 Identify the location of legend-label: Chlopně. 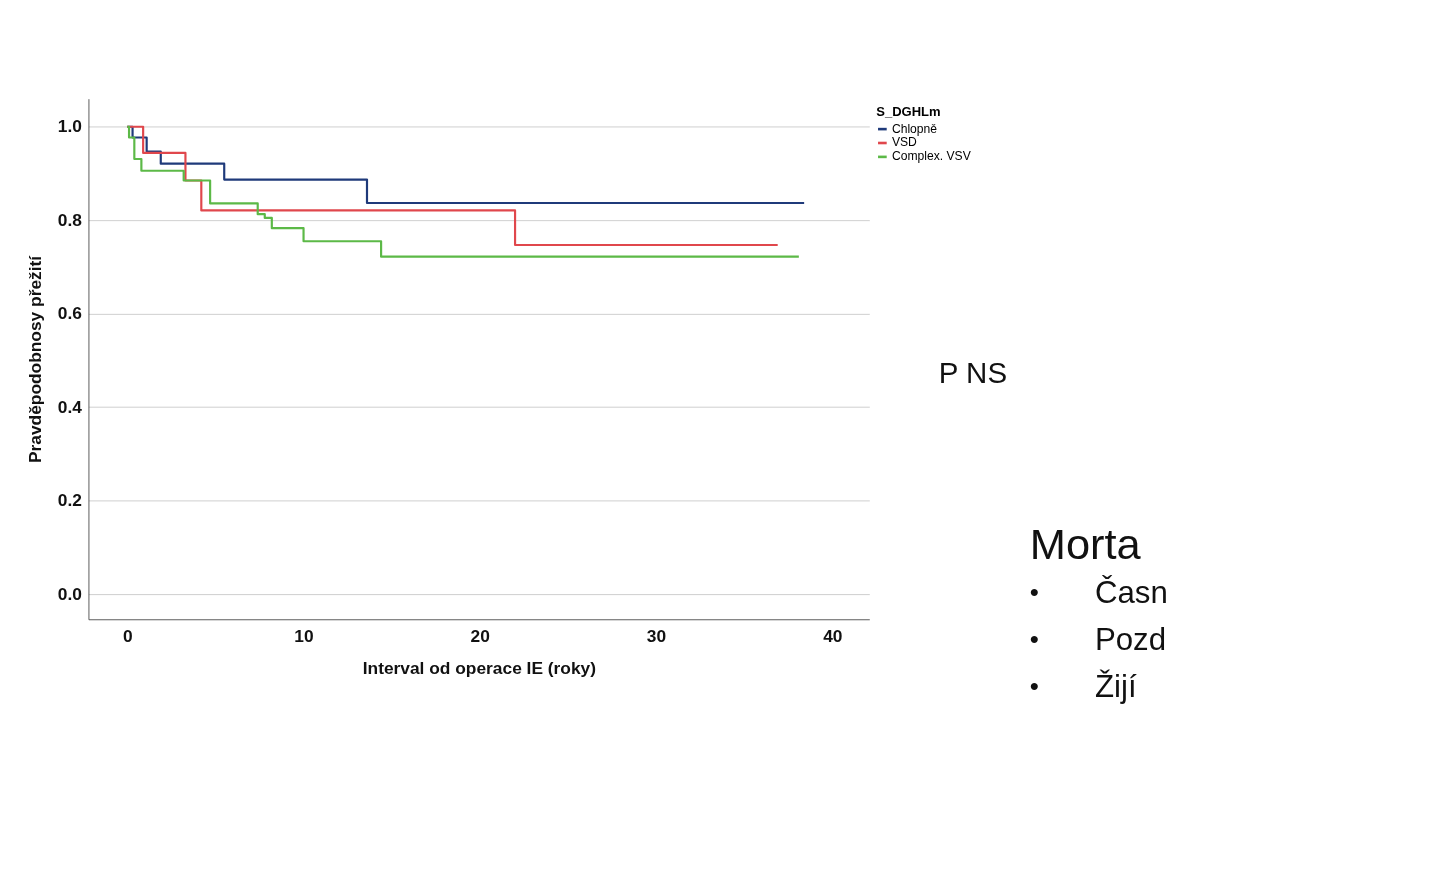
(914, 128).